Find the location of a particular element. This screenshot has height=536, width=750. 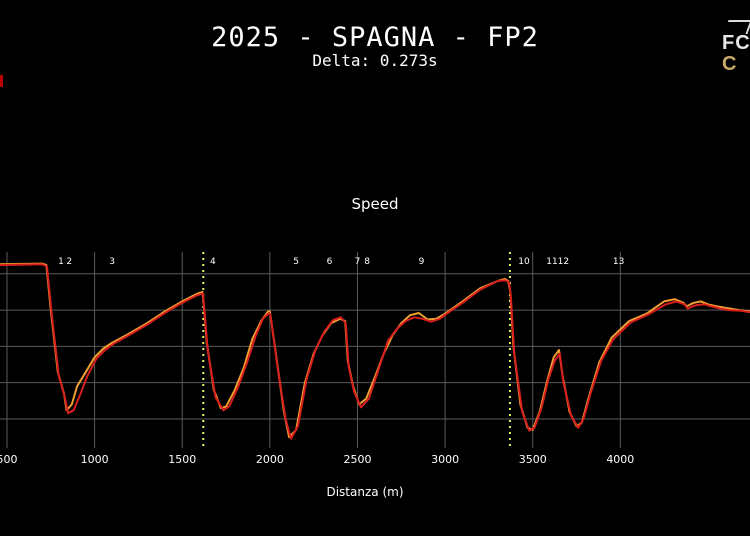

x-tick-label: 2500 is located at coordinates (357, 459).